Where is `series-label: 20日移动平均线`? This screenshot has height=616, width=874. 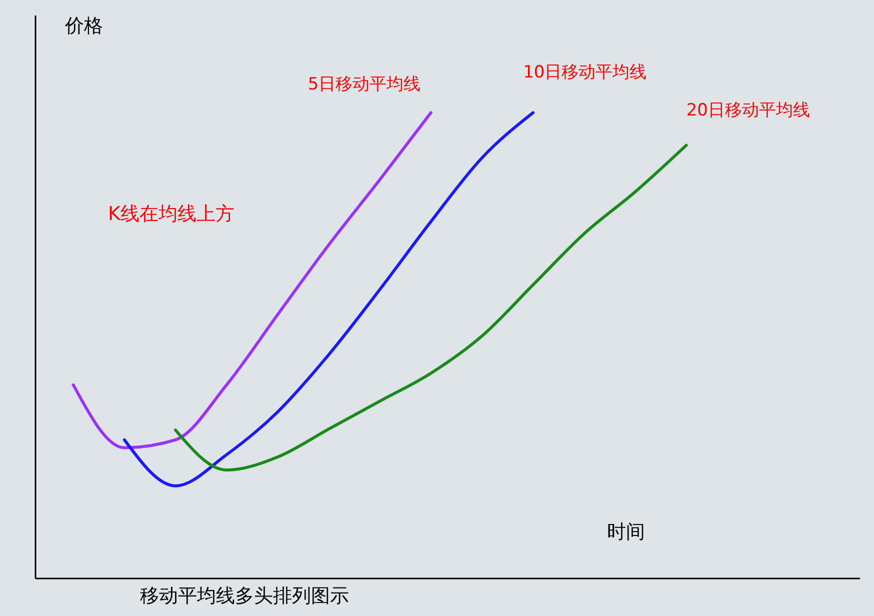 series-label: 20日移动平均线 is located at coordinates (748, 110).